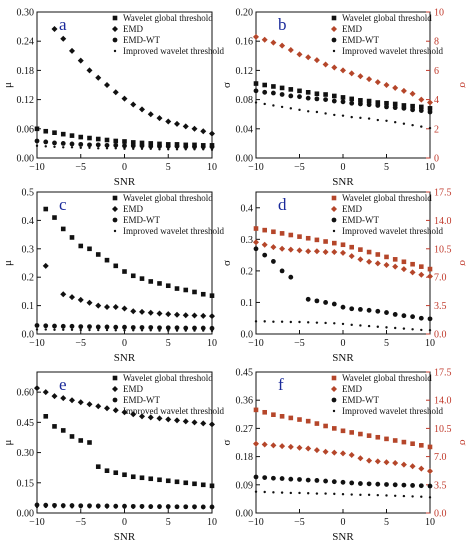 The image size is (469, 550). I want to click on x-tick-label: 5, so click(386, 343).